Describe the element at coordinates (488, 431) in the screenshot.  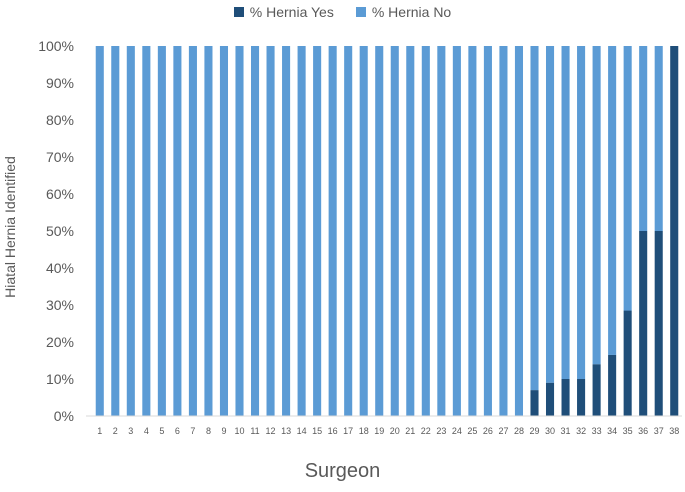
I see `x-tick-label: 26` at that location.